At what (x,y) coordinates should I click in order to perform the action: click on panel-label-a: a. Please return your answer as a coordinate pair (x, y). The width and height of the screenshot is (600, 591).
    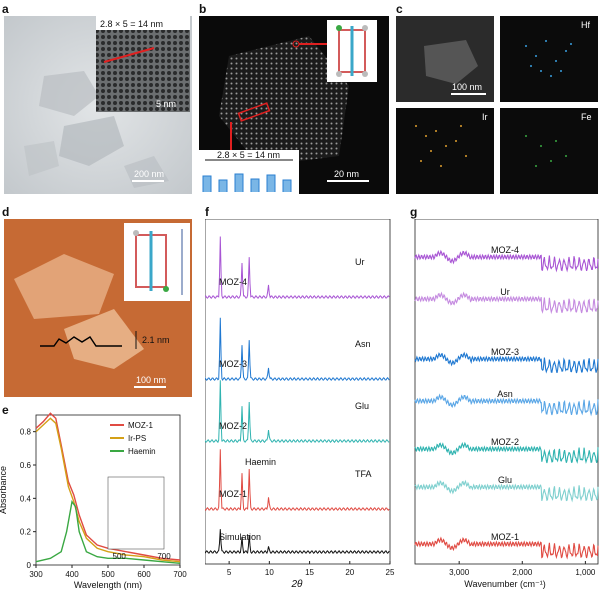
    Looking at the image, I should click on (5, 9).